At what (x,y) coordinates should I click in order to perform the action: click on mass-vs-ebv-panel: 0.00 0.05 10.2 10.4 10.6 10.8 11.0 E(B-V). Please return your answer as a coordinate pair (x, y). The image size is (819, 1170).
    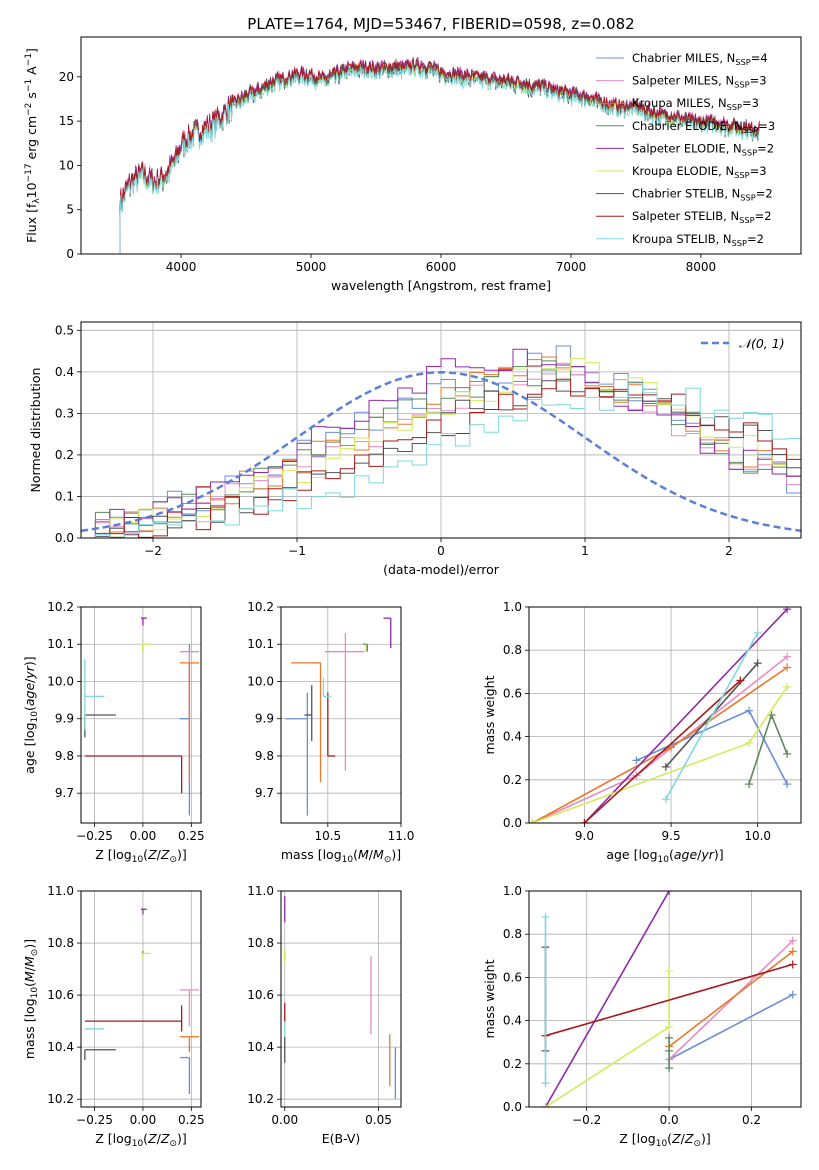
    Looking at the image, I should click on (324, 1015).